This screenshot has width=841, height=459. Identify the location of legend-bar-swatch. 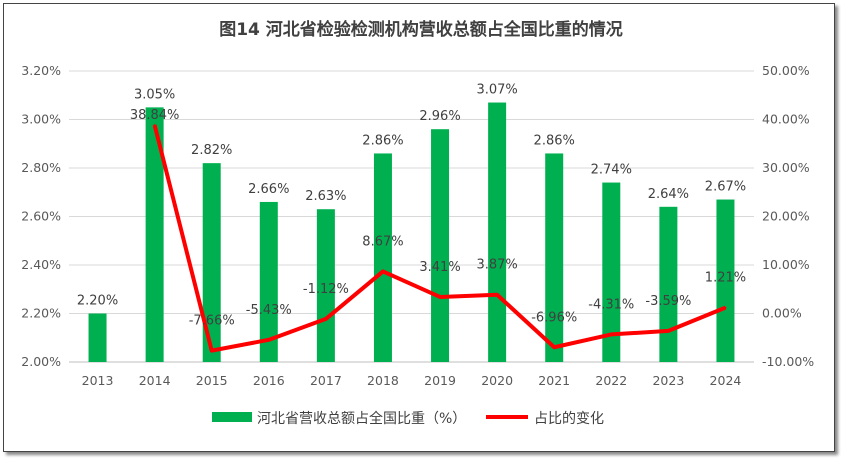
(232, 417).